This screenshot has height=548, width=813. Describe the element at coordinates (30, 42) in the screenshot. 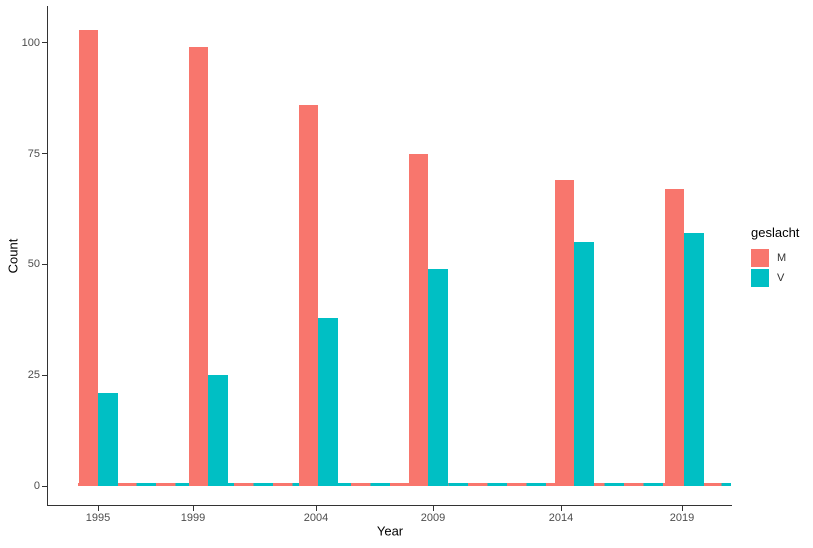

I see `y-tick-label-100: 100` at that location.